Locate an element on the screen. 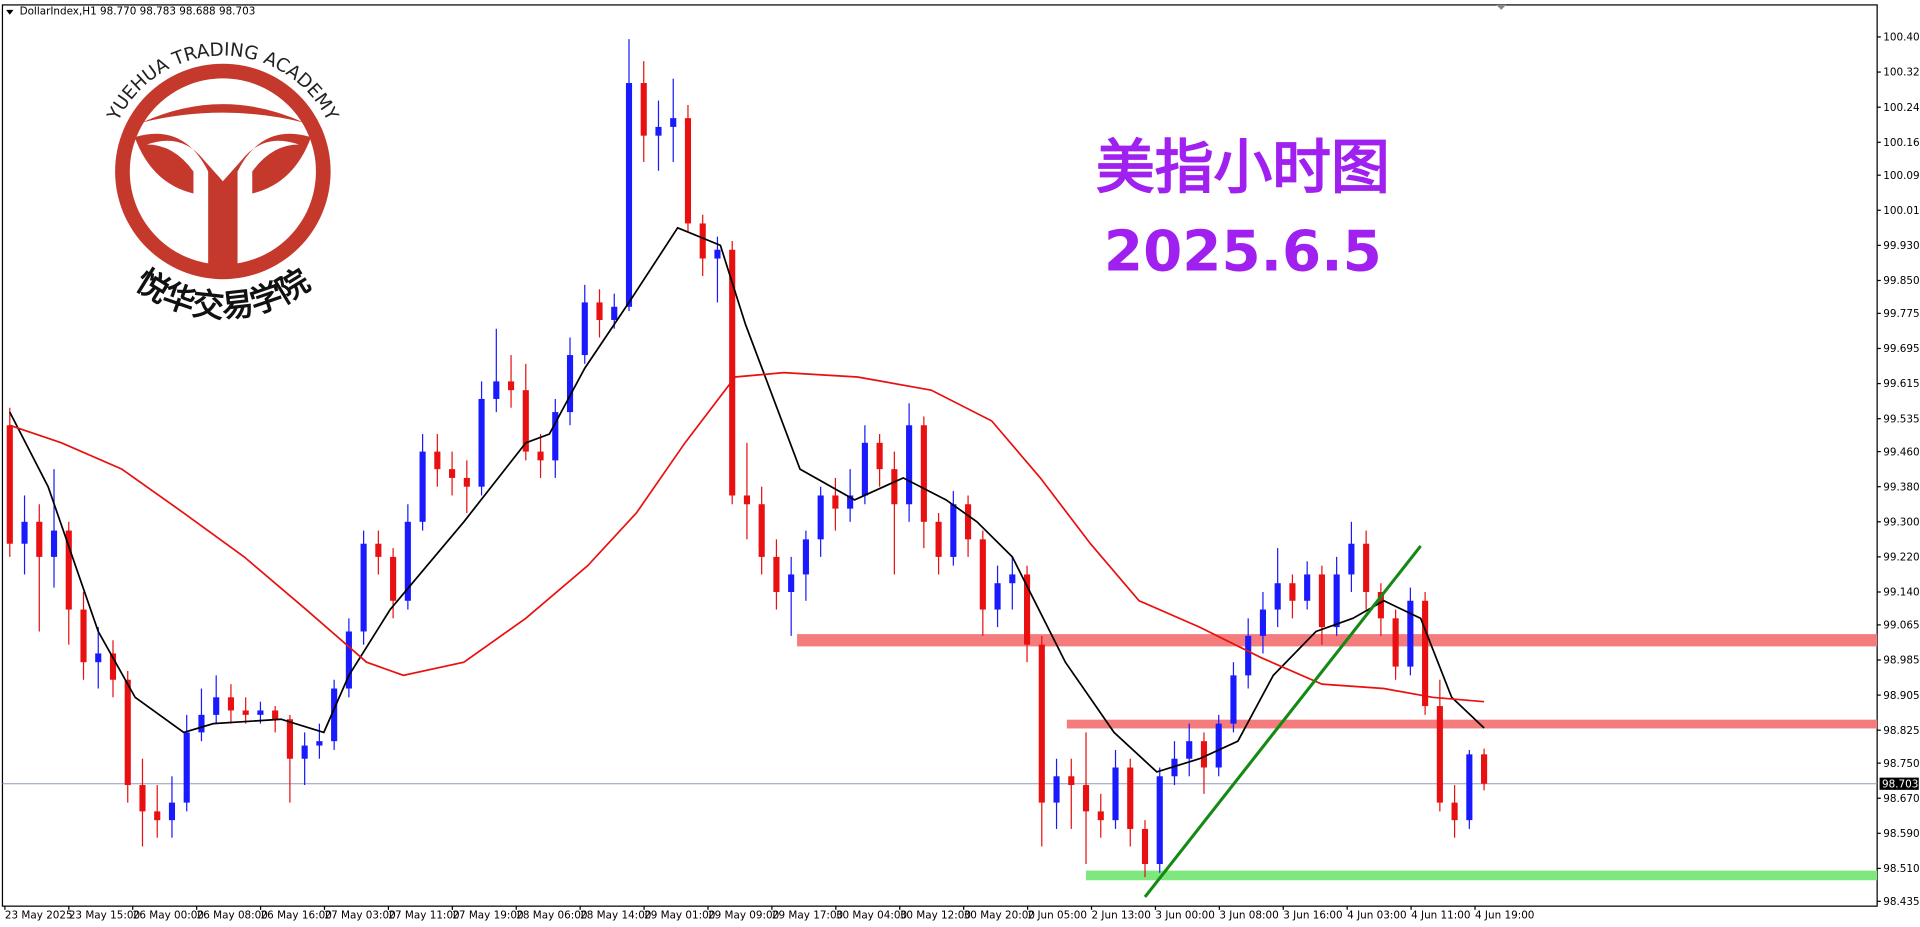 The width and height of the screenshot is (1920, 927). y-tick-label: 100.165 is located at coordinates (1901, 143).